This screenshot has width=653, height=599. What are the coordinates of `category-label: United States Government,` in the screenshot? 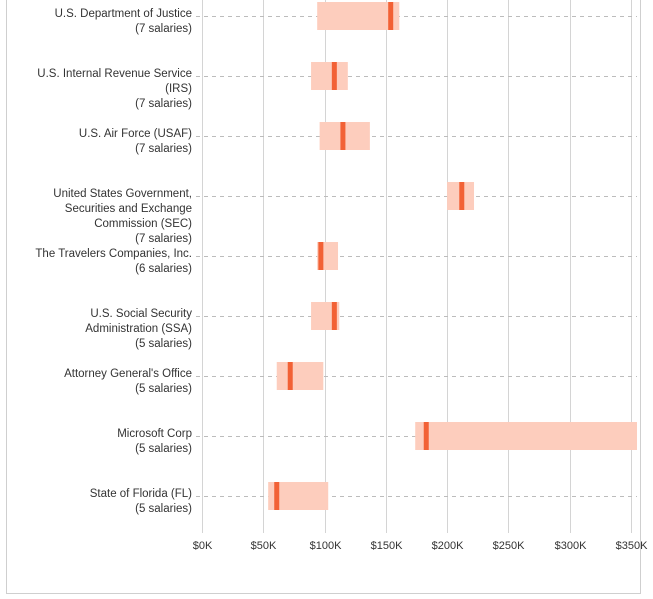 It's located at (122, 194).